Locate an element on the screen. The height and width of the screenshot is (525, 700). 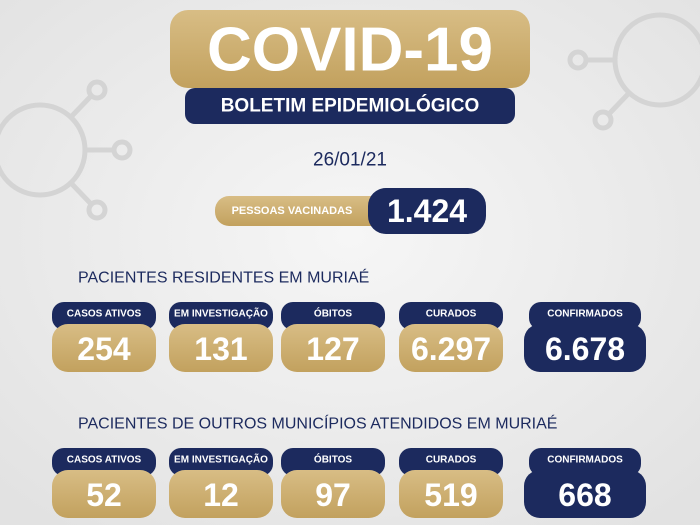
card-value: 519 is located at coordinates (450, 495).